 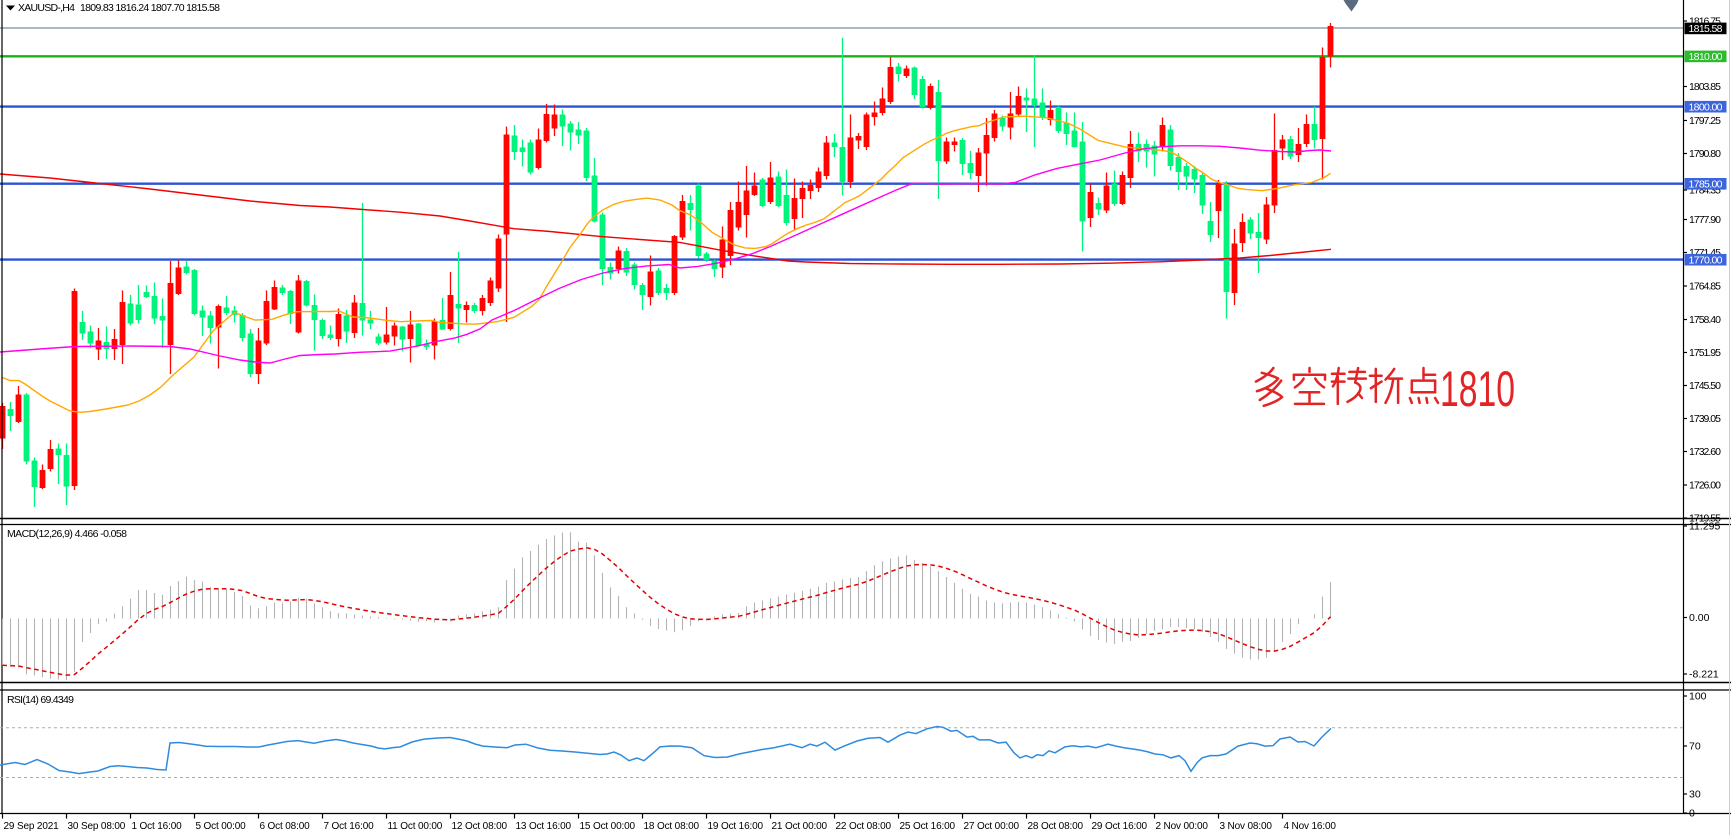 I want to click on svg-text: 1751.95, so click(x=1705, y=353).